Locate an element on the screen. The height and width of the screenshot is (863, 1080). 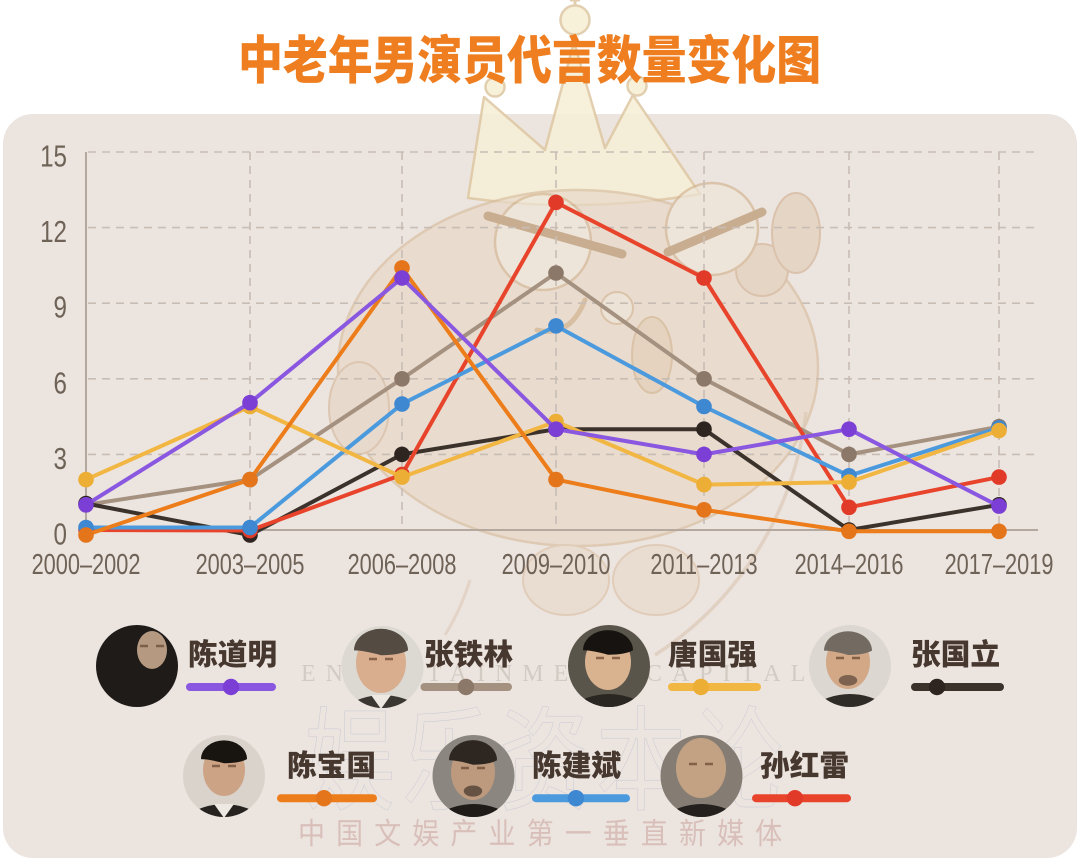
svg-text: 9 is located at coordinates (60, 307).